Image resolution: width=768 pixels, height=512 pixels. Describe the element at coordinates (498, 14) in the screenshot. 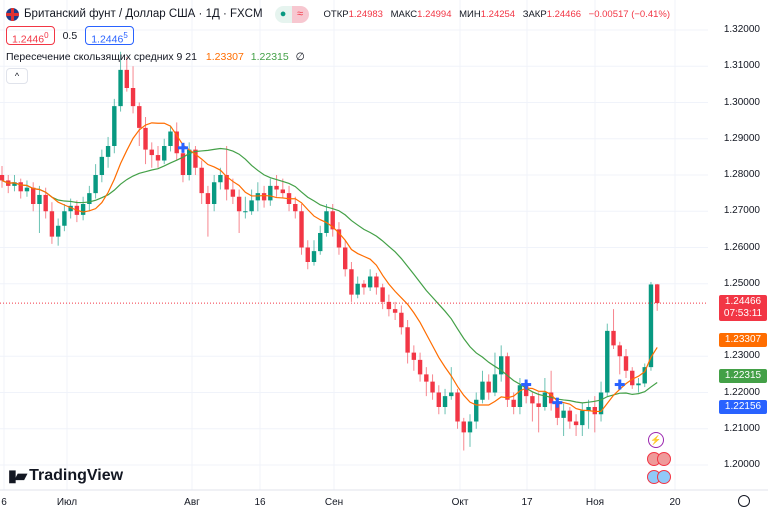

I see `low-value: 1.24254` at that location.